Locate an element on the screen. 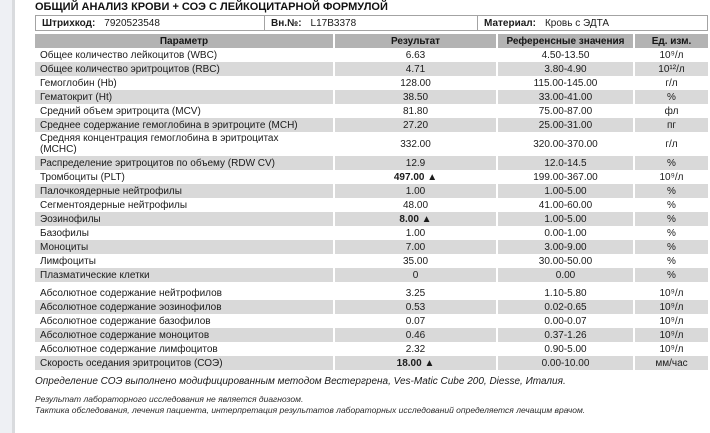 Image resolution: width=710 pixels, height=433 pixels. column-header-parameter: Параметр is located at coordinates (185, 41).